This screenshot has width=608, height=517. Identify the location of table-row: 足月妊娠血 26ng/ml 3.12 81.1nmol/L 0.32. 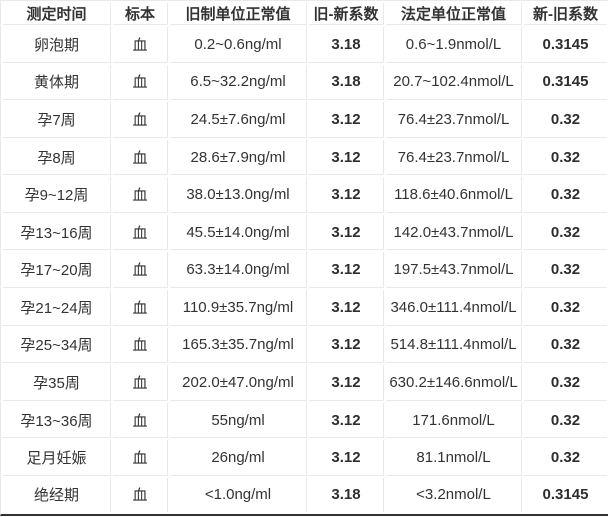
(305, 458).